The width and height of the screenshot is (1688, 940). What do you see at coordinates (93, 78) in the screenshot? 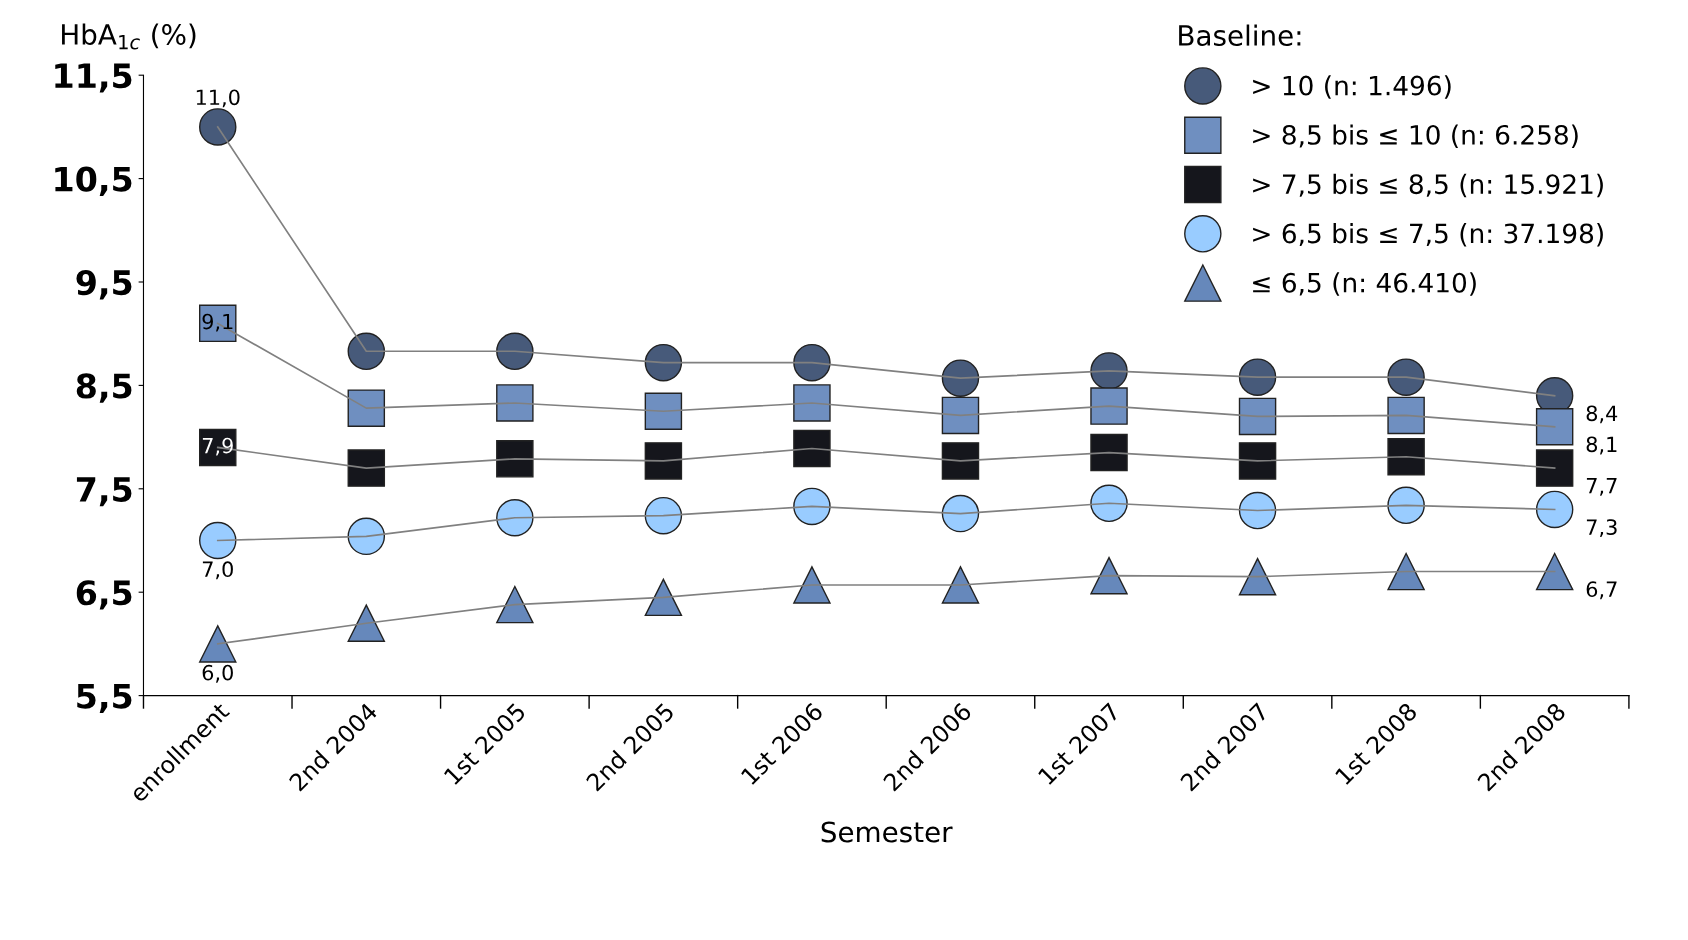
I see `y-tick-label: 11,5` at bounding box center [93, 78].